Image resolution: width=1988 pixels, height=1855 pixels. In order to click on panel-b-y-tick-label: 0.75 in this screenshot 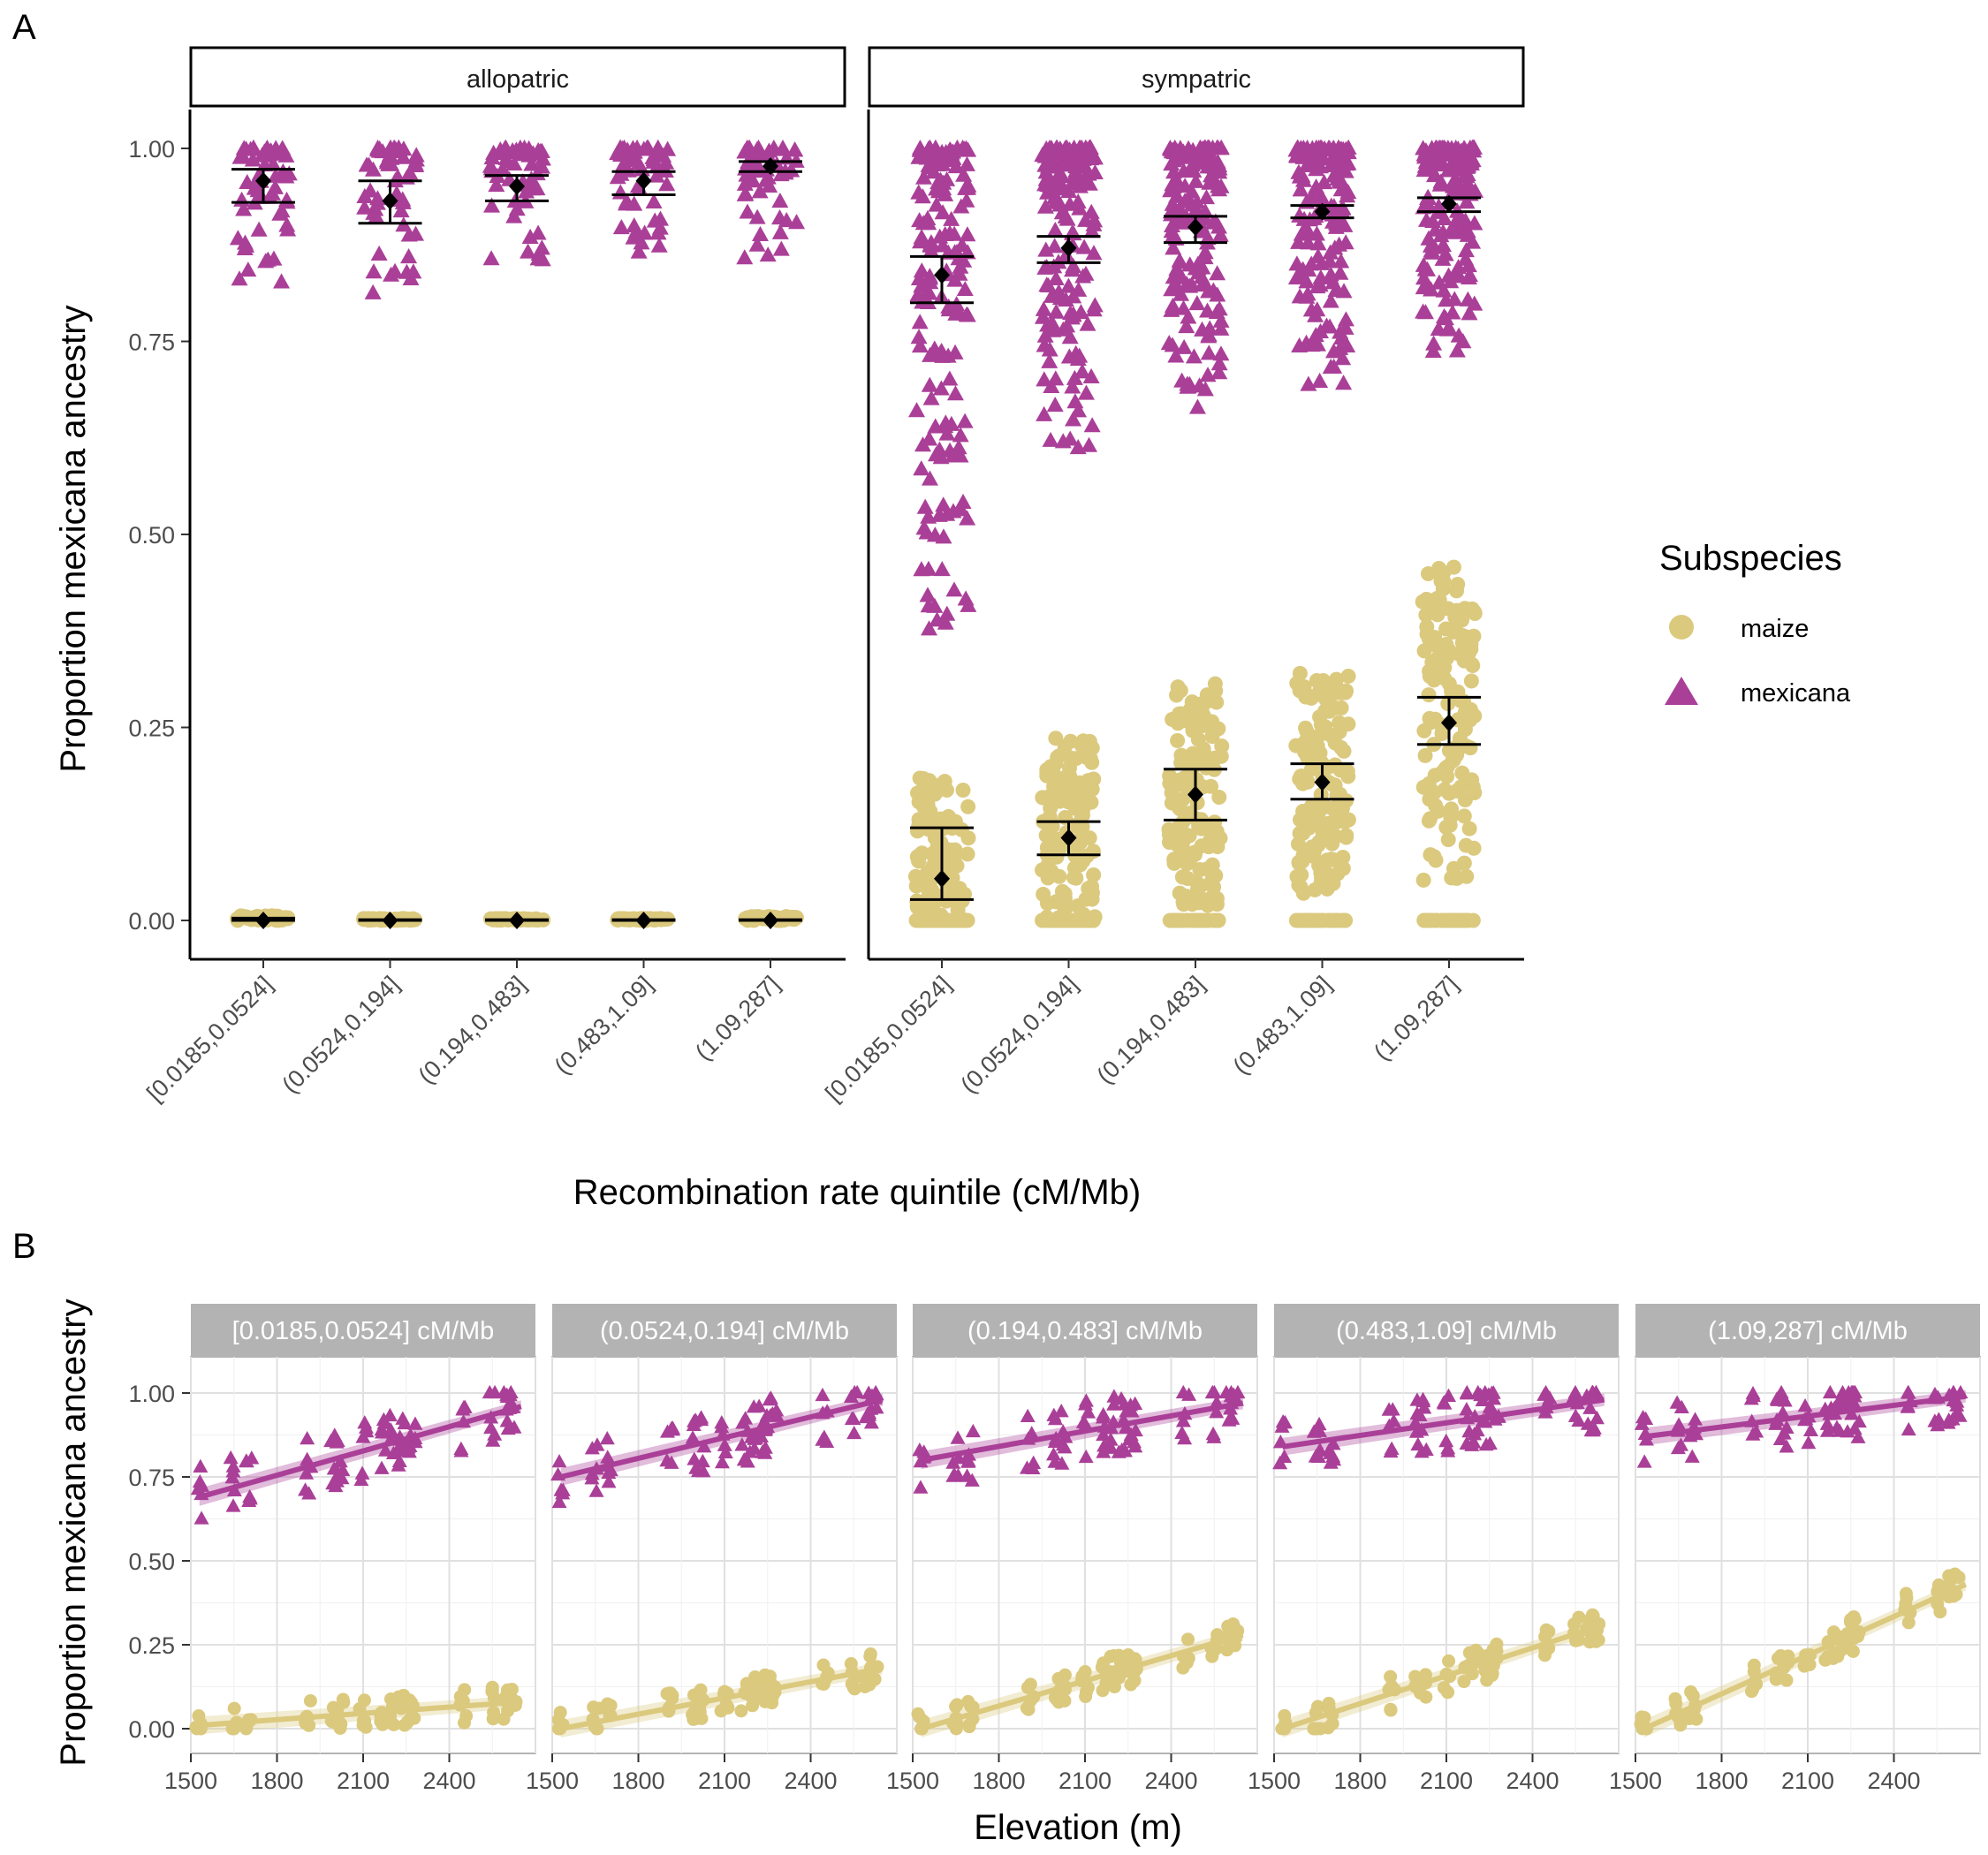, I will do `click(151, 1478)`.